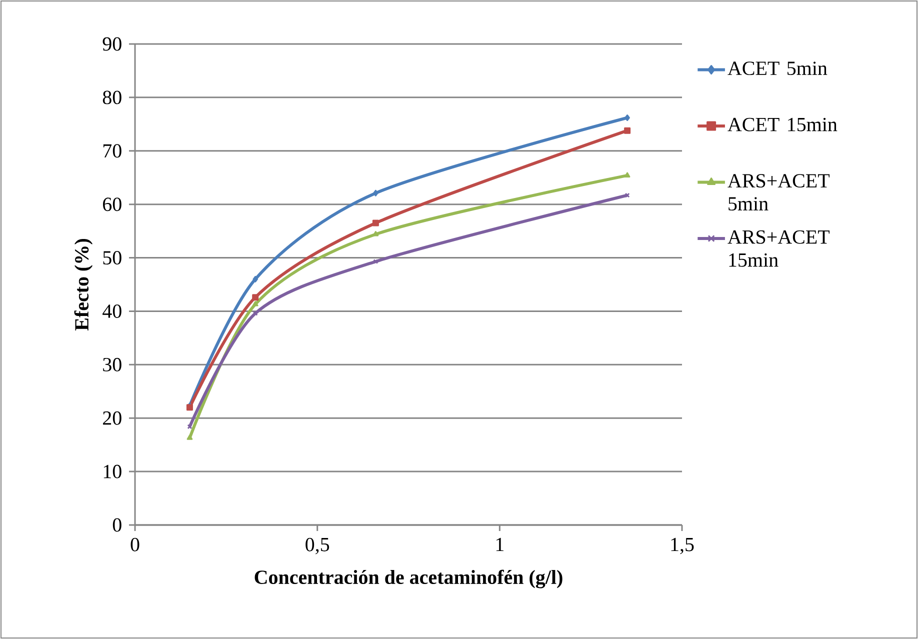 This screenshot has height=639, width=918. What do you see at coordinates (117, 525) in the screenshot?
I see `y-tick-label: 0` at bounding box center [117, 525].